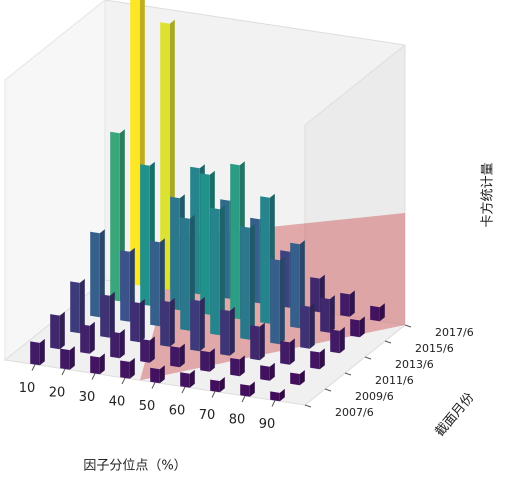 The height and width of the screenshot is (480, 507). What do you see at coordinates (134, 466) in the screenshot?
I see `x-axis-label: 因子分位点（%）` at bounding box center [134, 466].